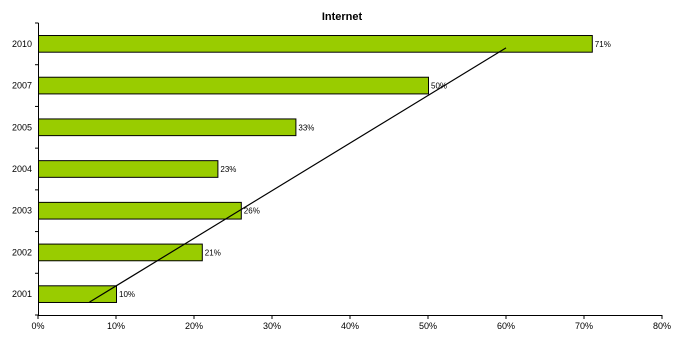 This screenshot has width=676, height=338. I want to click on y-tick-label-2001: 2001, so click(22, 294).